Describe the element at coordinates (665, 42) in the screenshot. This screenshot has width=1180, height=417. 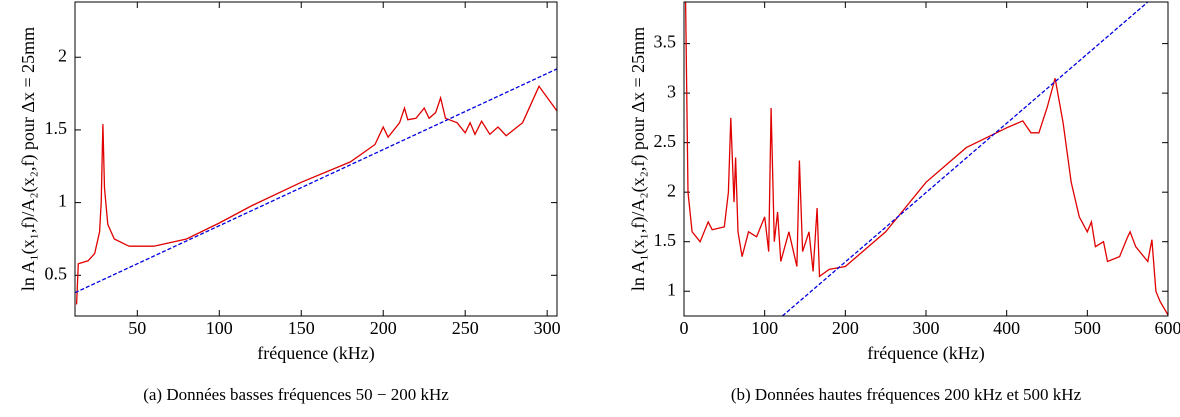
I see `y-tick-label: 3.5` at that location.